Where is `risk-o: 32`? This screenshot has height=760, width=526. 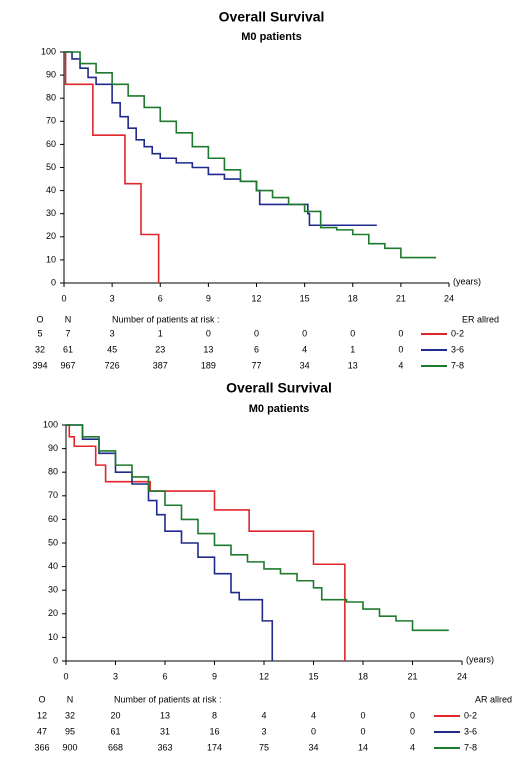
risk-o: 32 is located at coordinates (40, 349).